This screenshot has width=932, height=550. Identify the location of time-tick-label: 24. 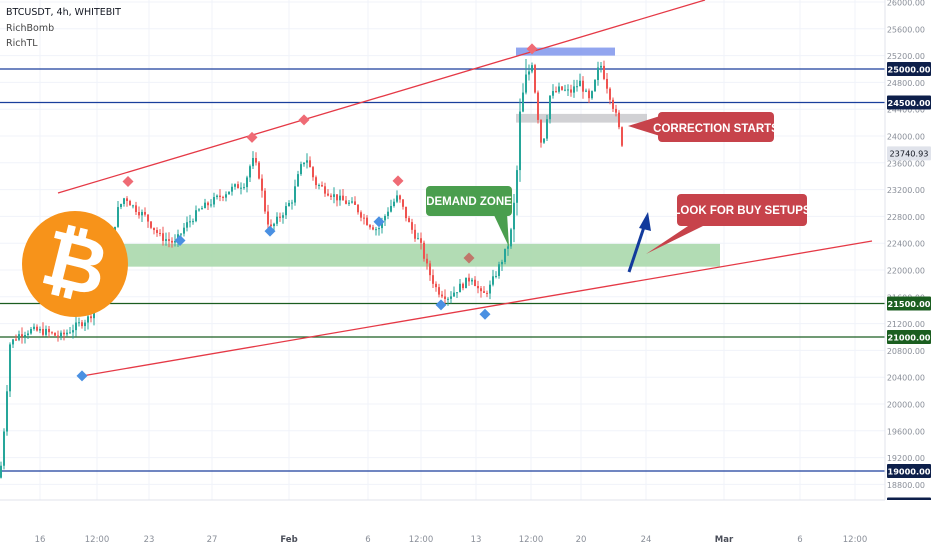
(646, 540).